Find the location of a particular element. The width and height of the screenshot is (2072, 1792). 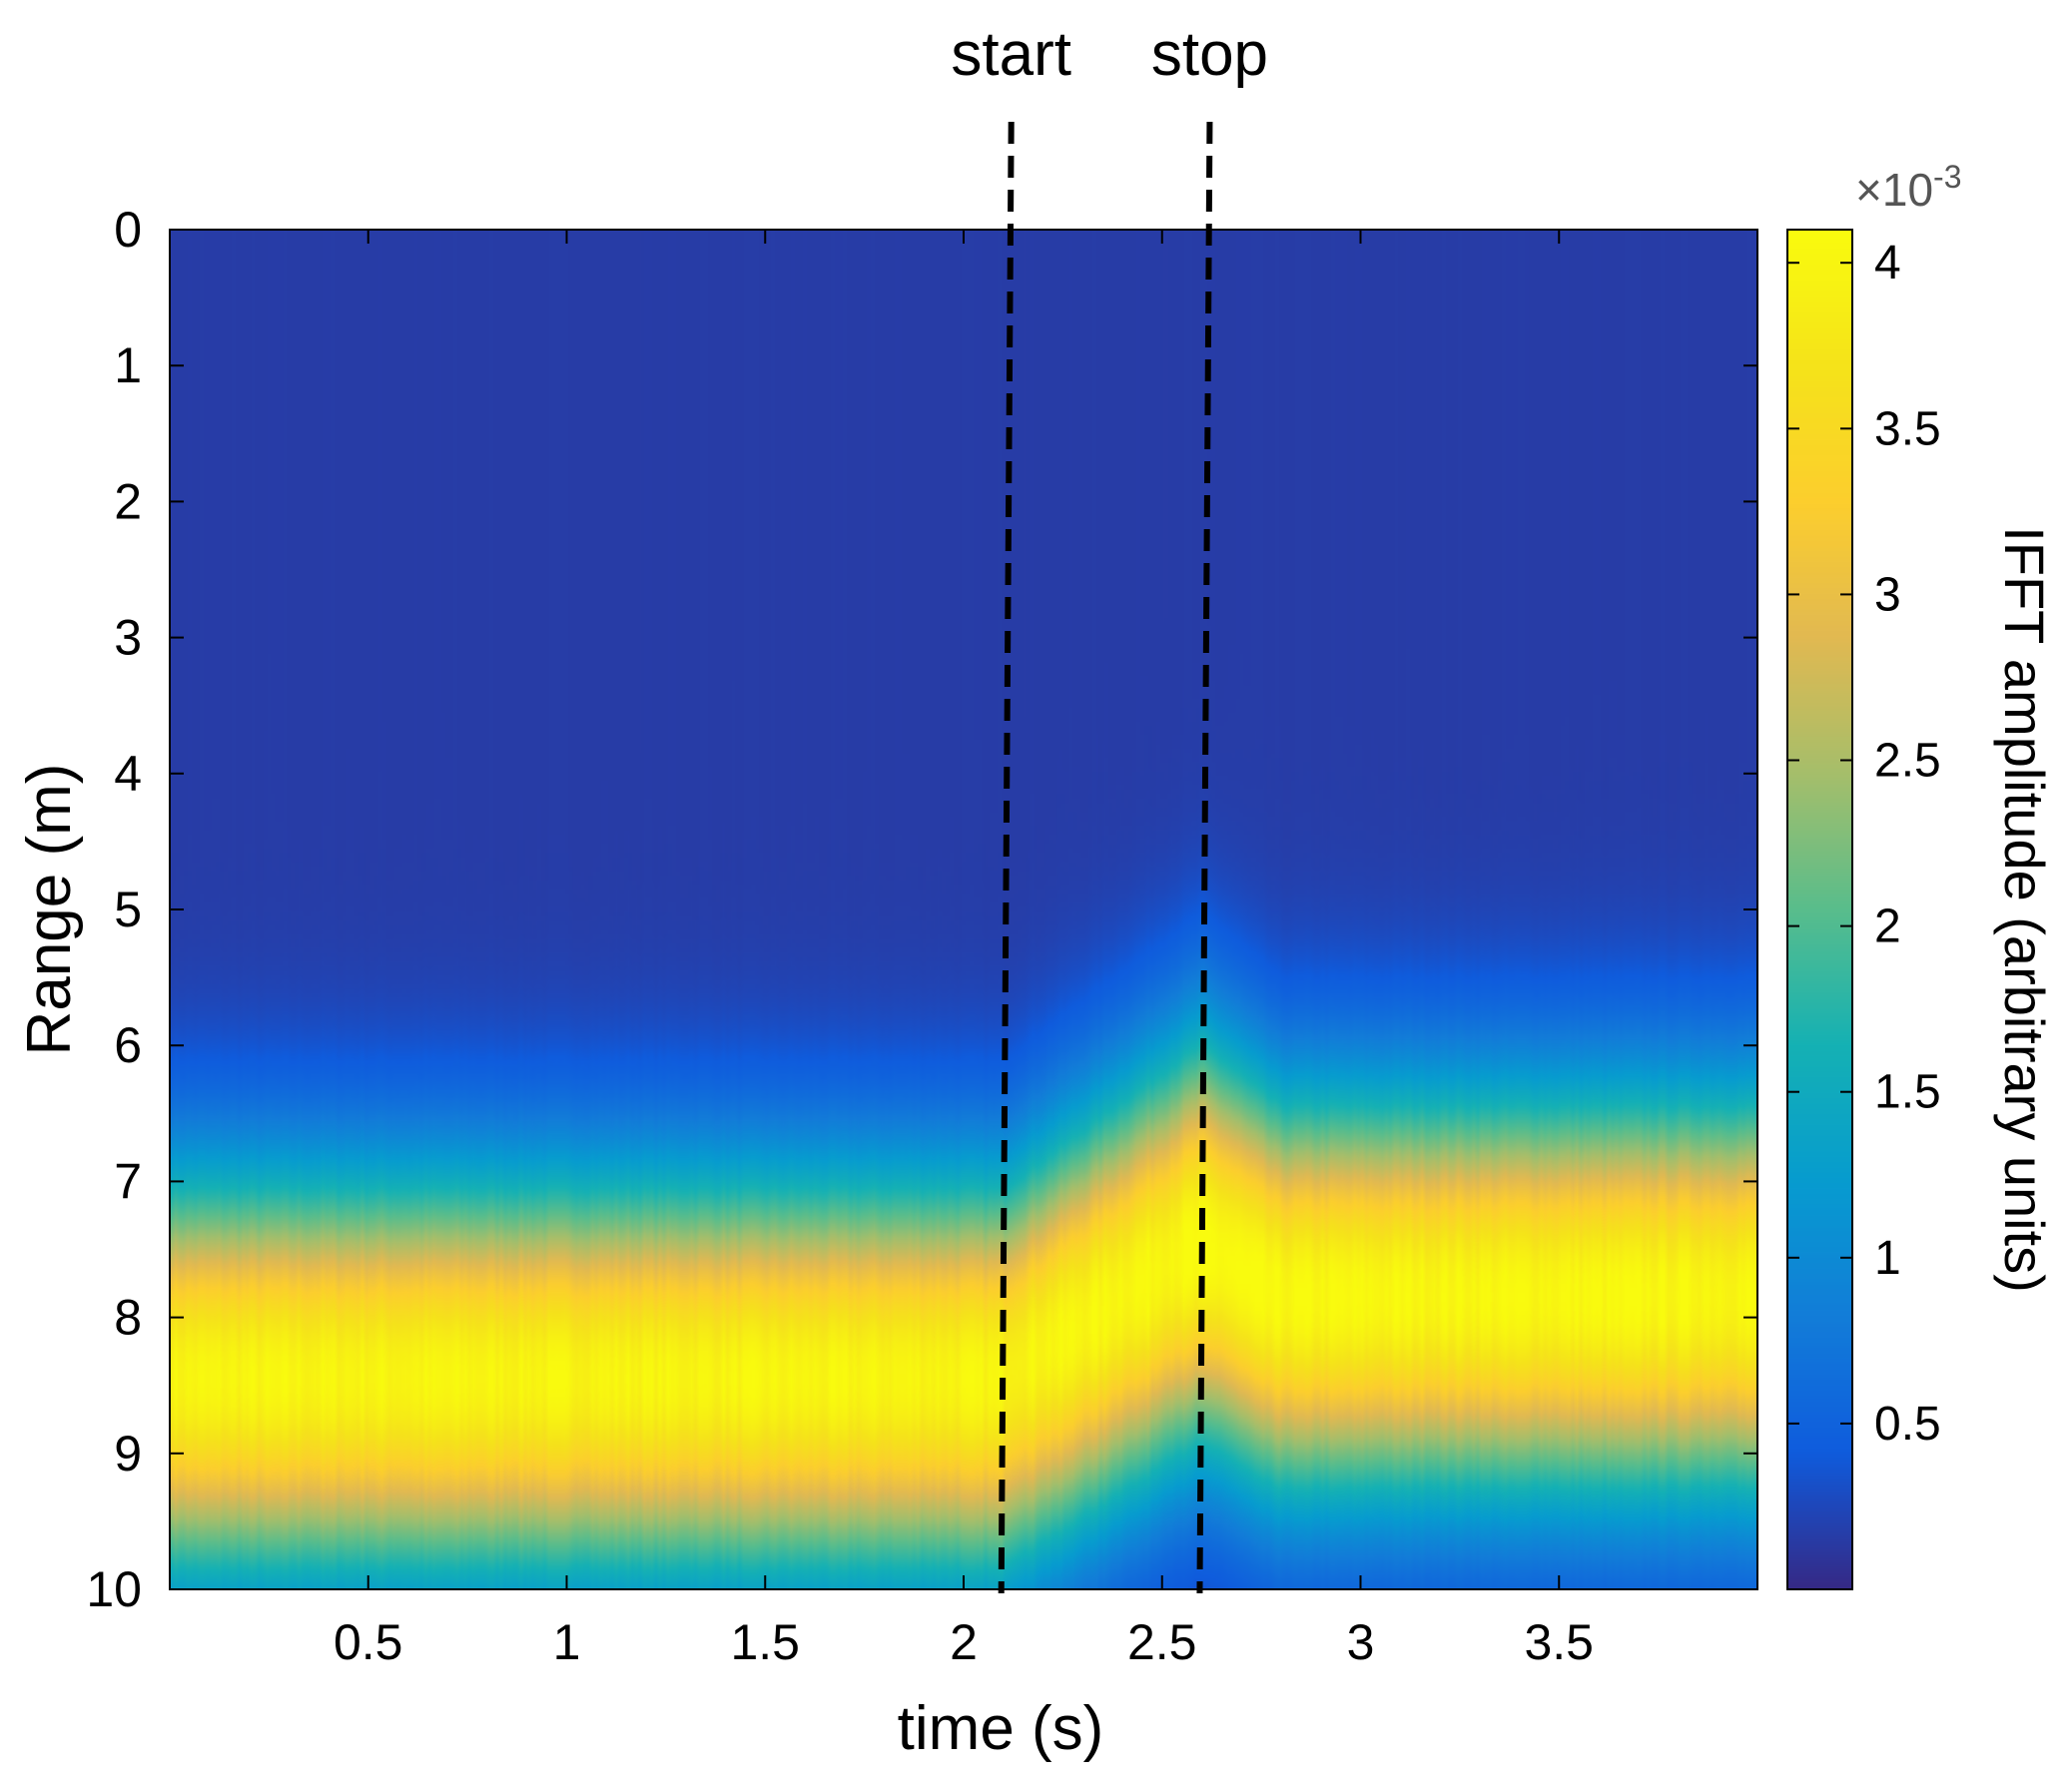

colorbar-tick-label: 2.5 is located at coordinates (1908, 761).